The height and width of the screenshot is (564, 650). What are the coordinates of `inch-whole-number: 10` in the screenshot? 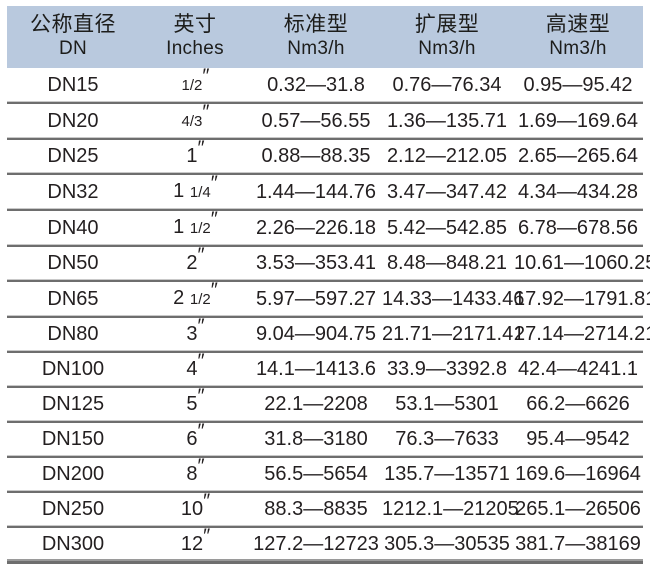 It's located at (192, 509).